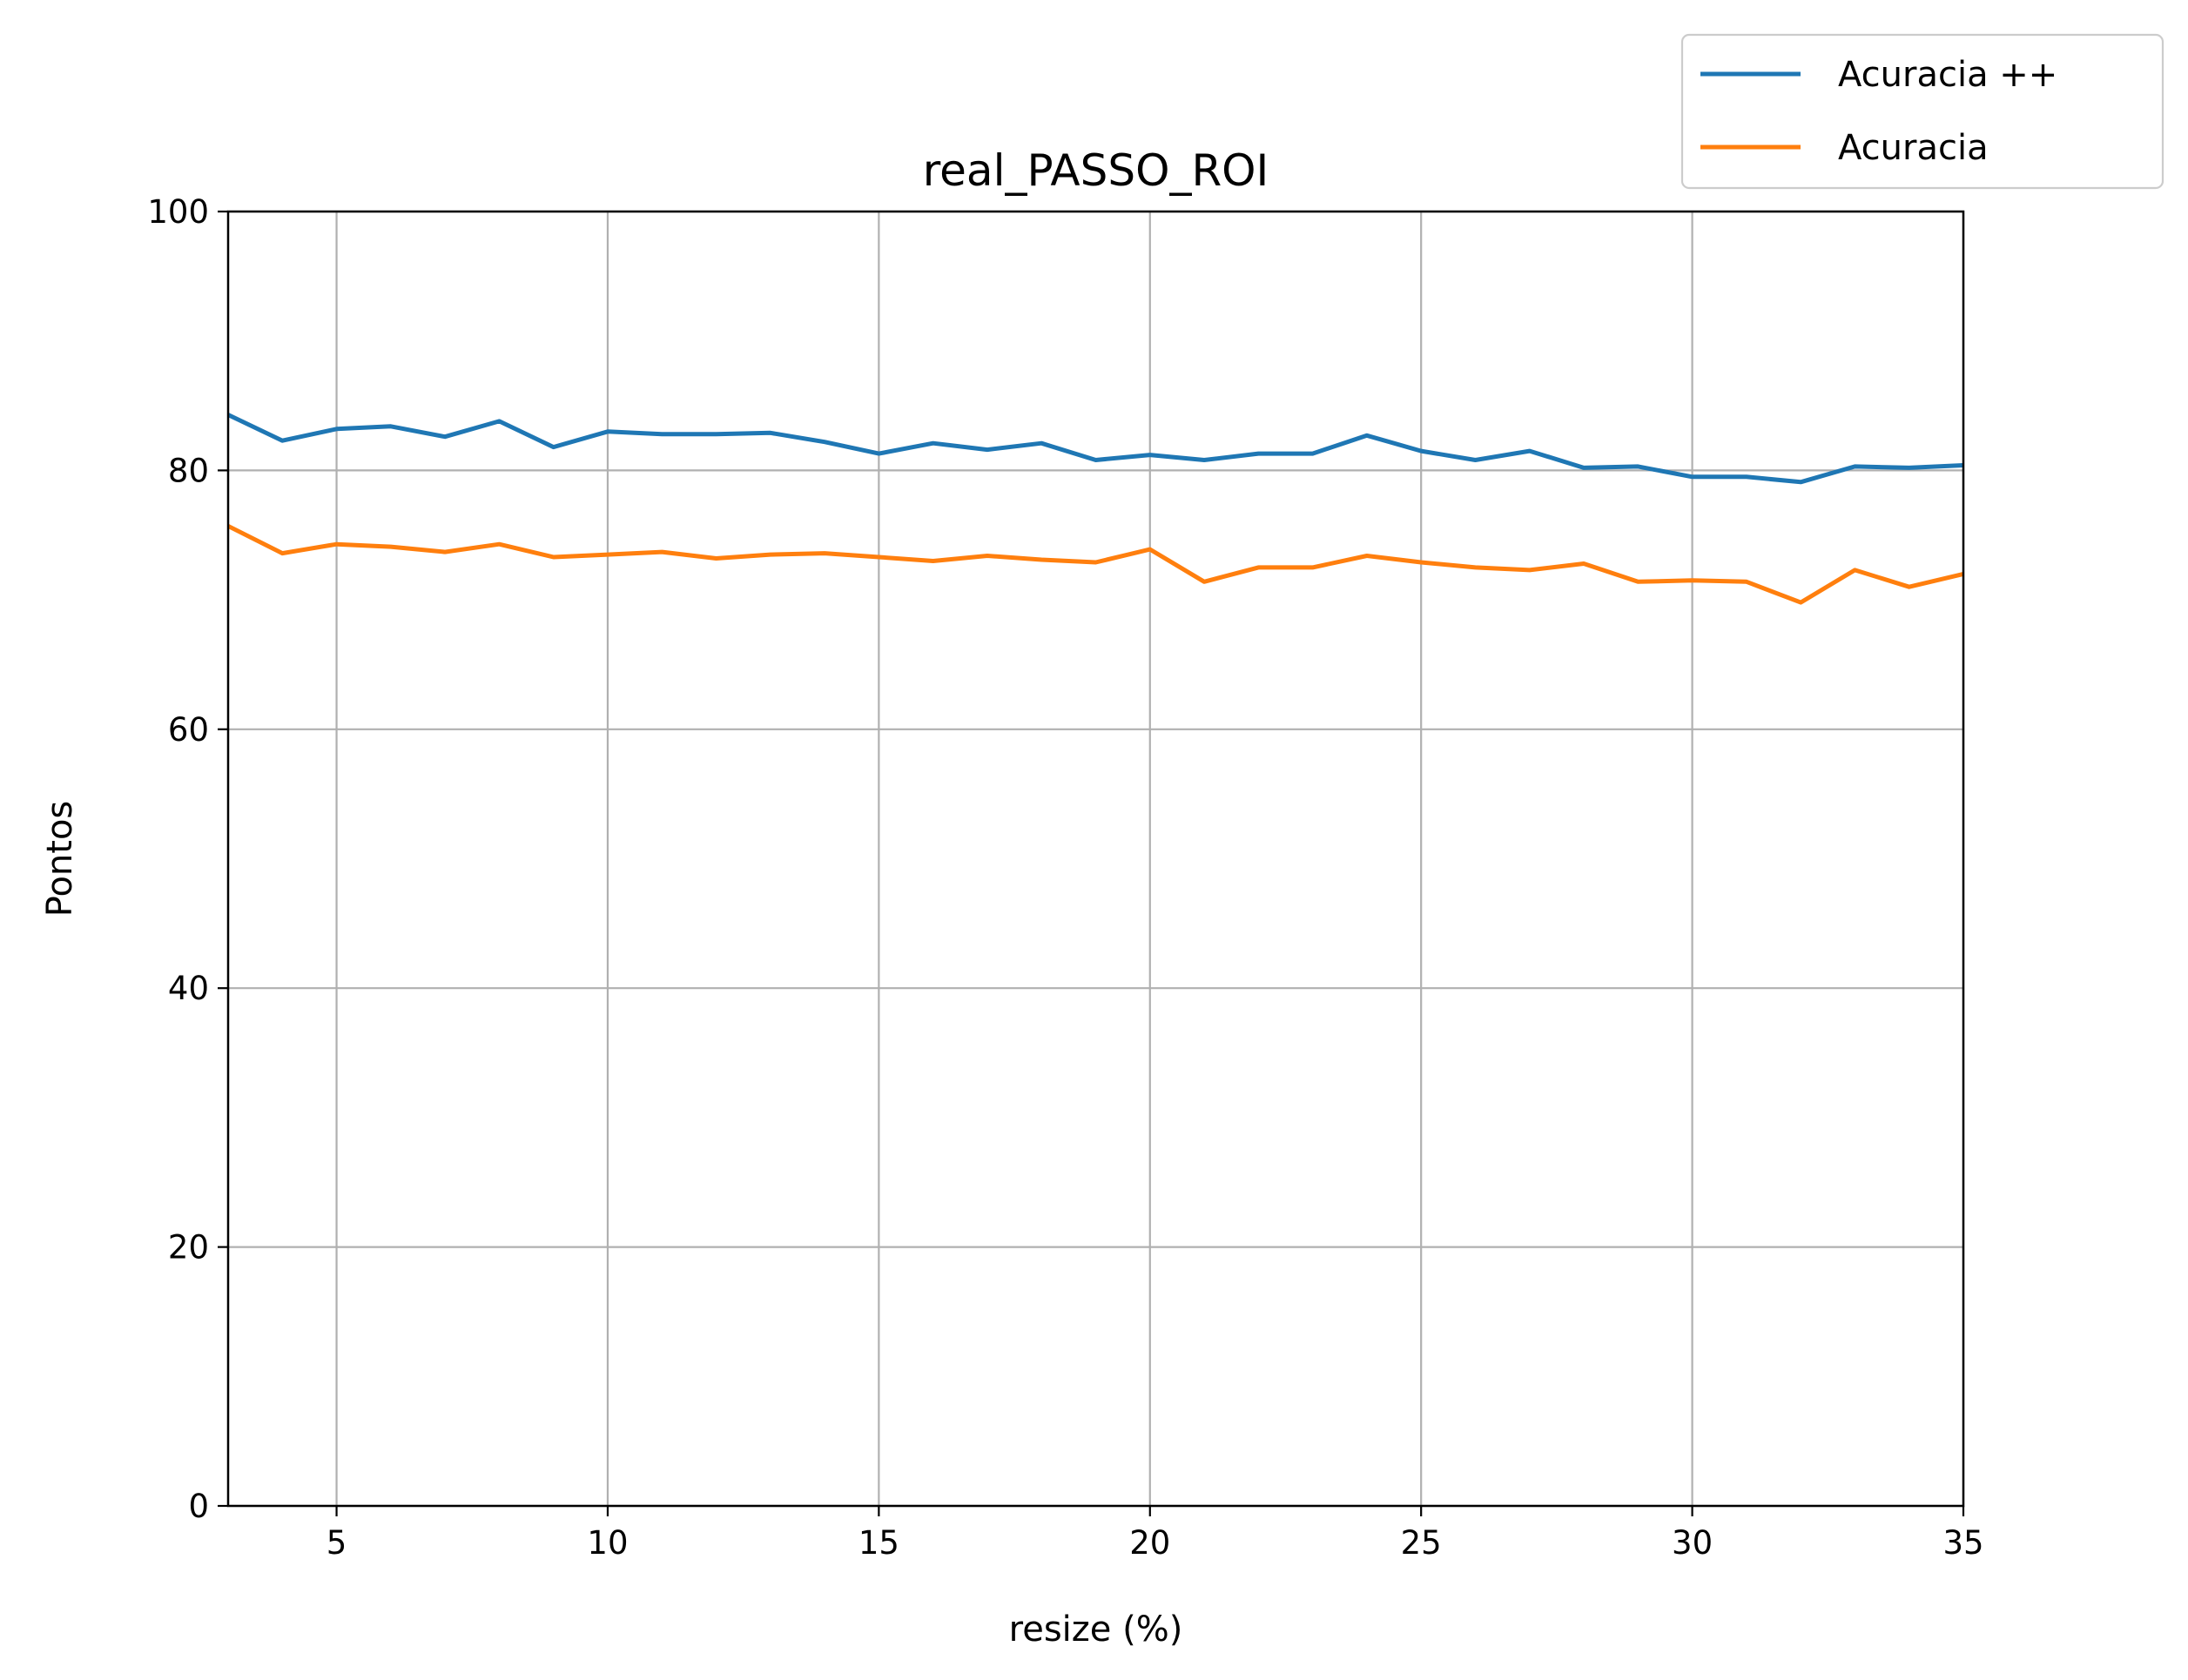 The image size is (2188, 1680). What do you see at coordinates (1693, 1543) in the screenshot?
I see `x-tick-label: 30` at bounding box center [1693, 1543].